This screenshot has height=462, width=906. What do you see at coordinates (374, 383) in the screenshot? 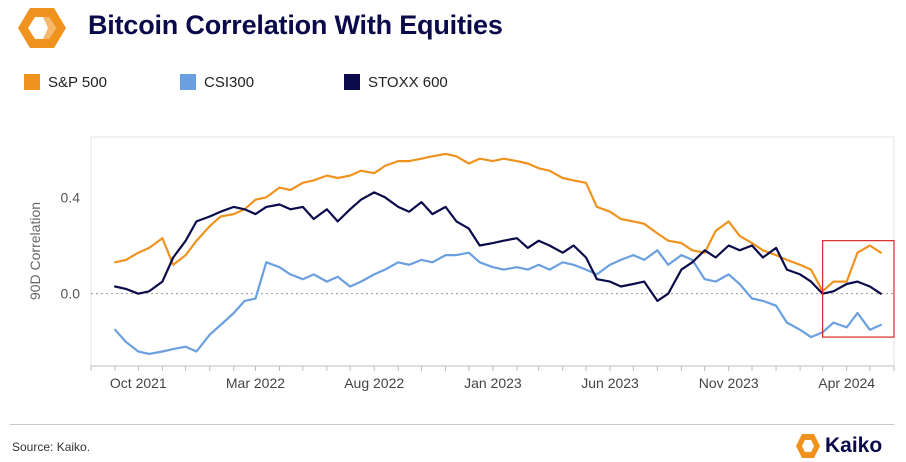
I see `x-tick-label: Aug 2022` at bounding box center [374, 383].